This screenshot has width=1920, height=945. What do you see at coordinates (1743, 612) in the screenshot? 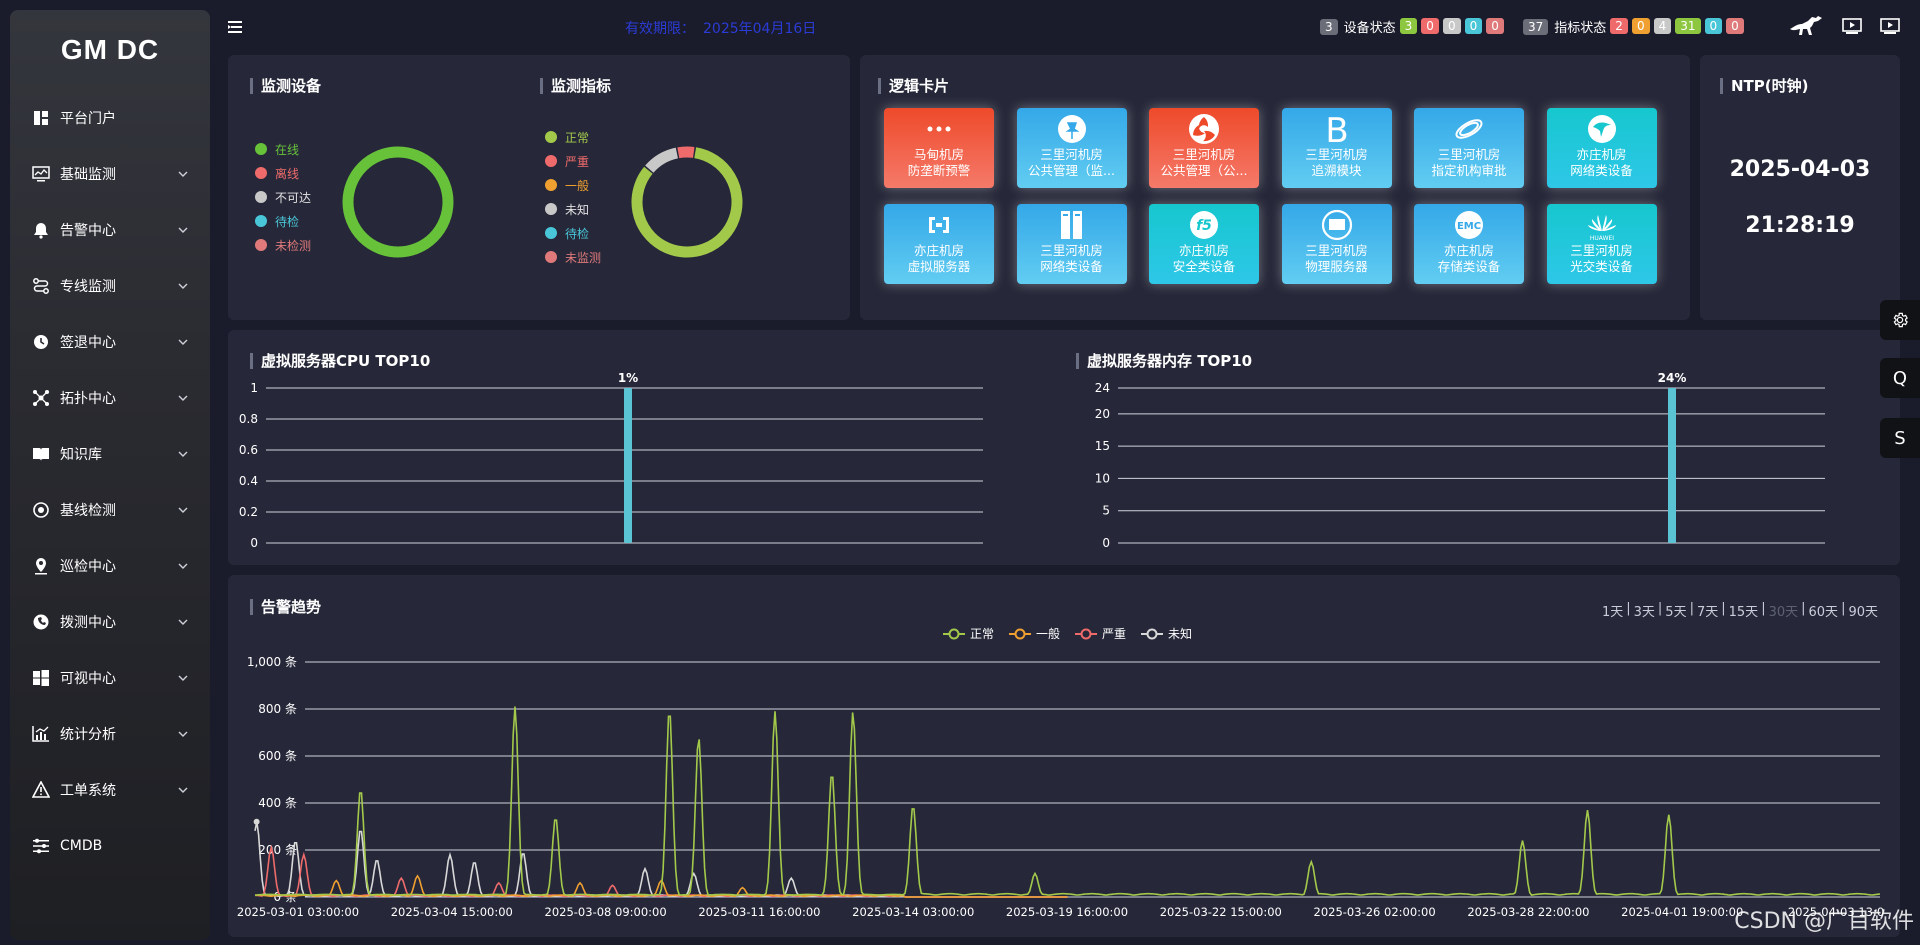
I see `range-tab: 15天` at bounding box center [1743, 612].